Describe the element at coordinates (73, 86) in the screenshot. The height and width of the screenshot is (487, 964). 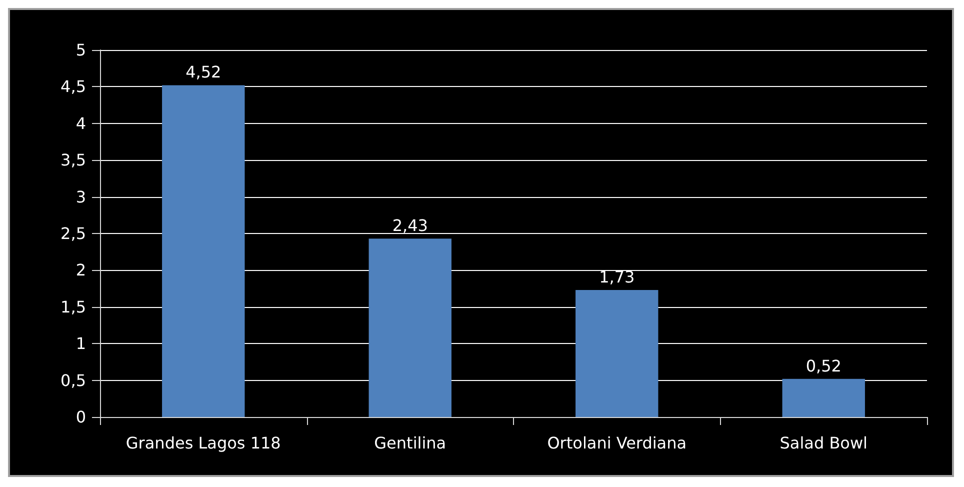
I see `y-tick-label: 4,5` at that location.